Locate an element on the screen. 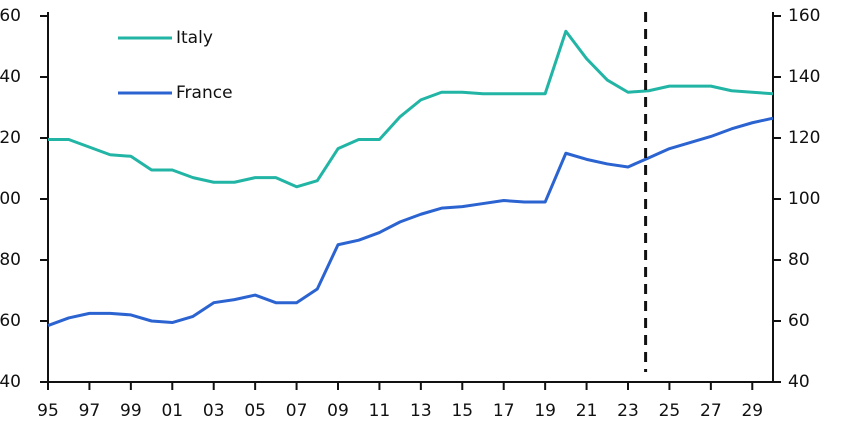 This screenshot has height=433, width=843. y-tick-label: 80 is located at coordinates (10, 260).